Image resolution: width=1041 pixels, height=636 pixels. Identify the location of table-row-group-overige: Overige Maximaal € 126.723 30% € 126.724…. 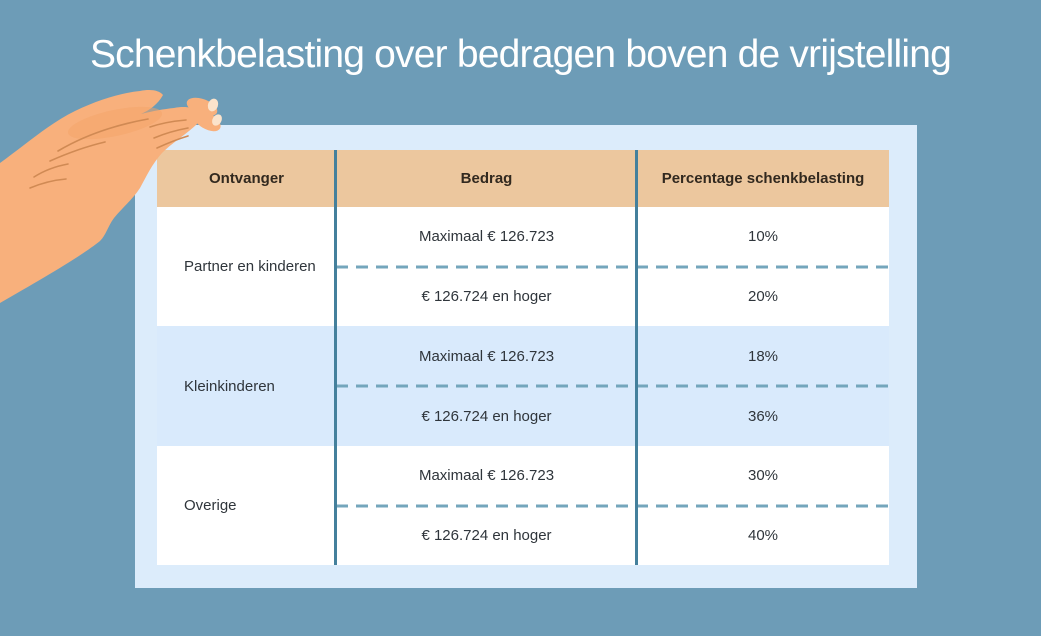
(523, 505).